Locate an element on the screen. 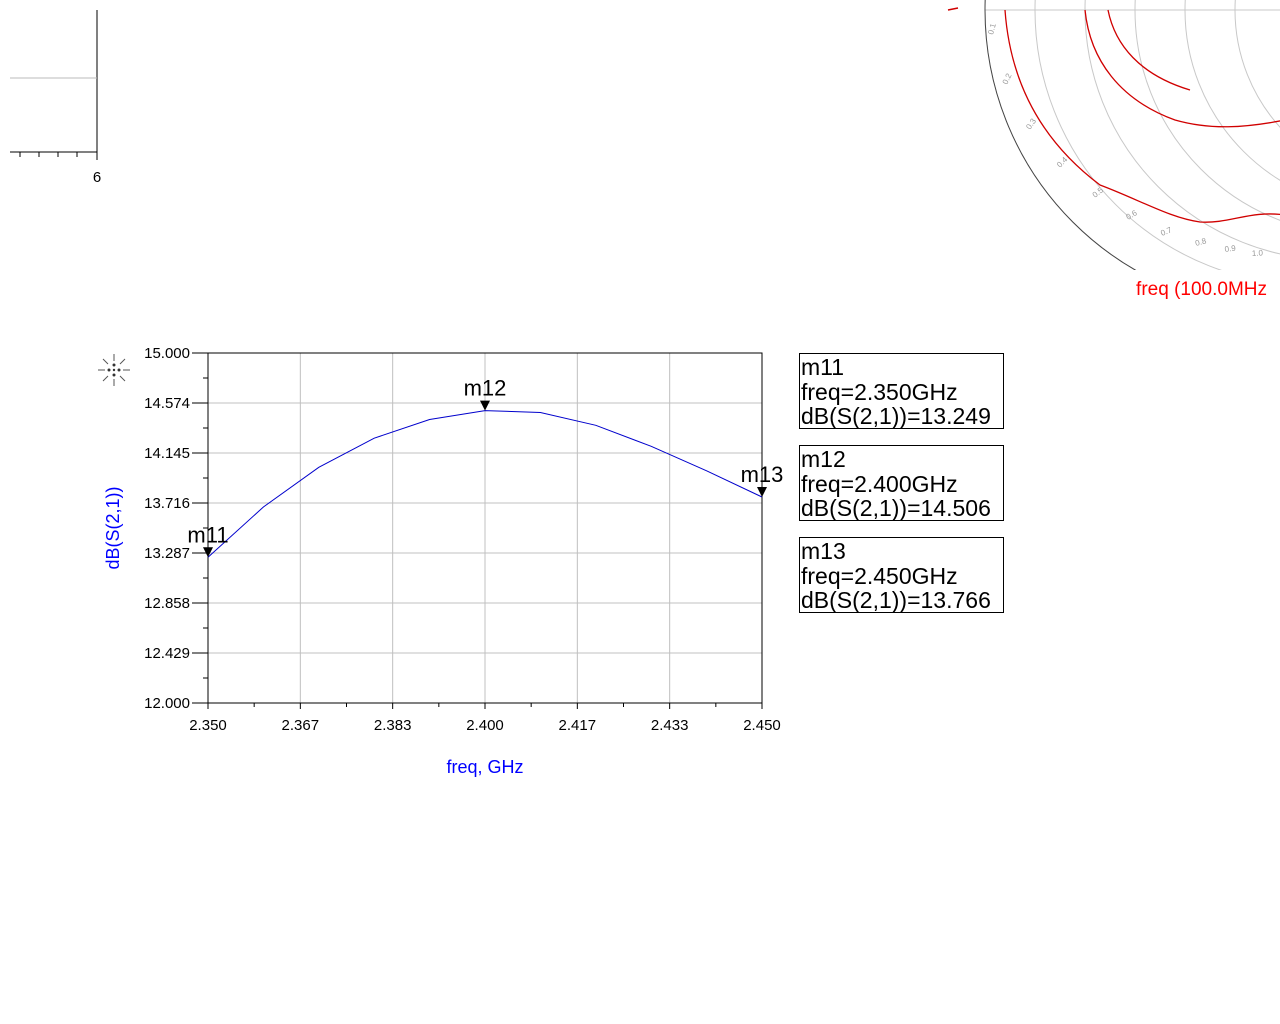 This screenshot has width=1280, height=1024. marker-value: dB(S(2,1))=13.766 is located at coordinates (896, 600).